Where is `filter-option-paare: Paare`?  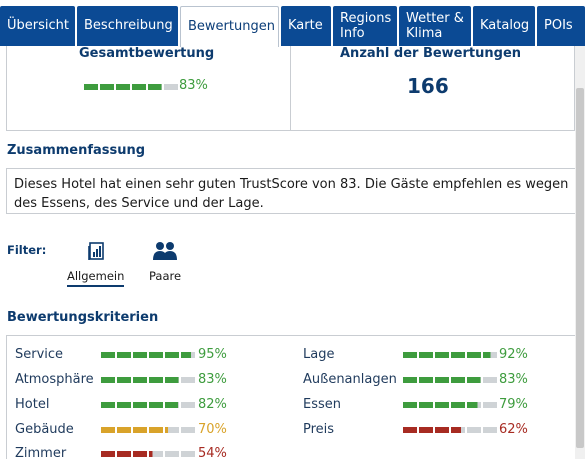
filter-option-paare: Paare is located at coordinates (165, 262).